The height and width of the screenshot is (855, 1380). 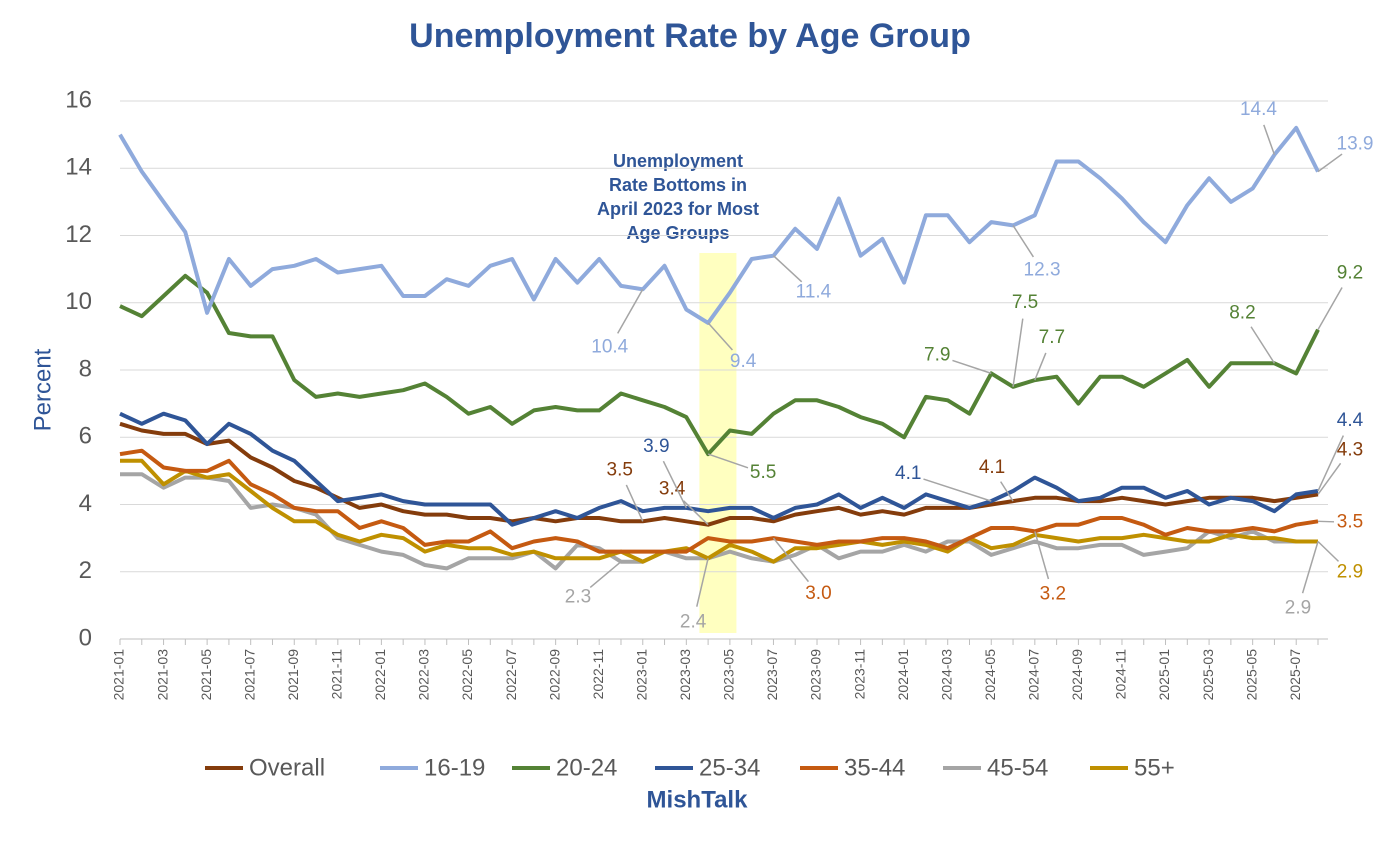 I want to click on value-label: 12.3, so click(x=1042, y=269).